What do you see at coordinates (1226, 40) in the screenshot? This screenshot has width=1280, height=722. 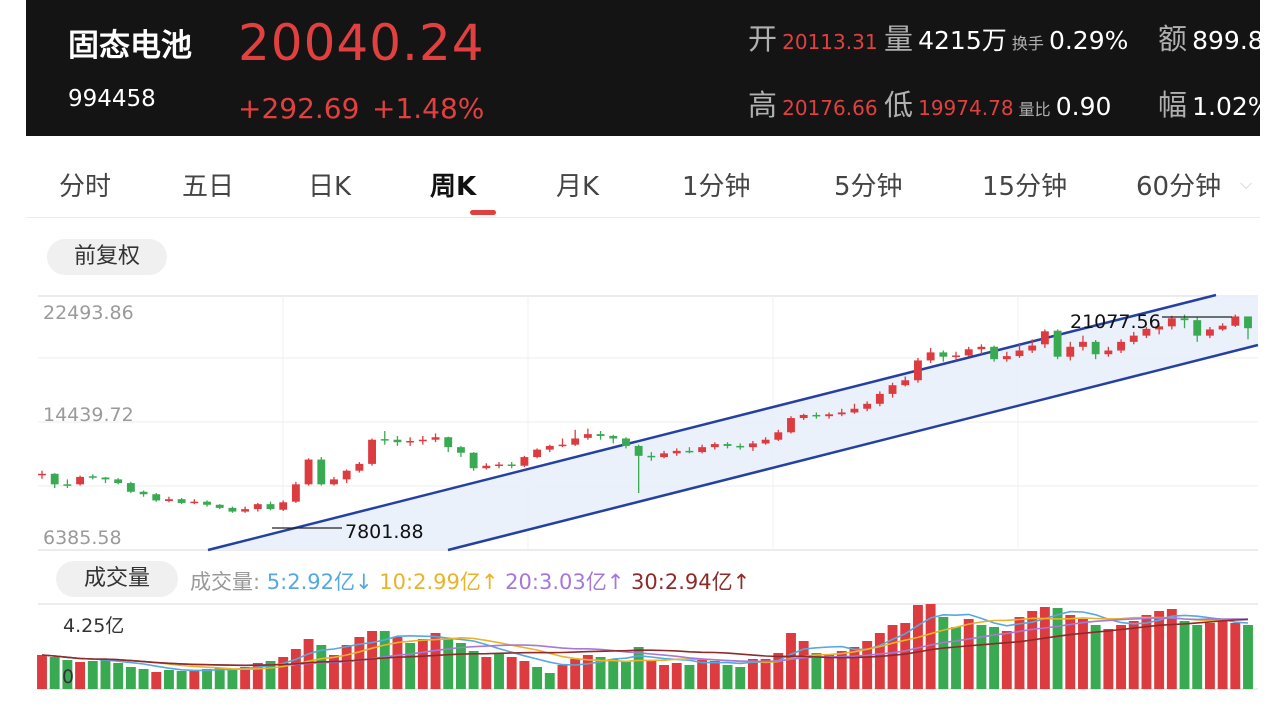 I see `amount-value: 899.8` at bounding box center [1226, 40].